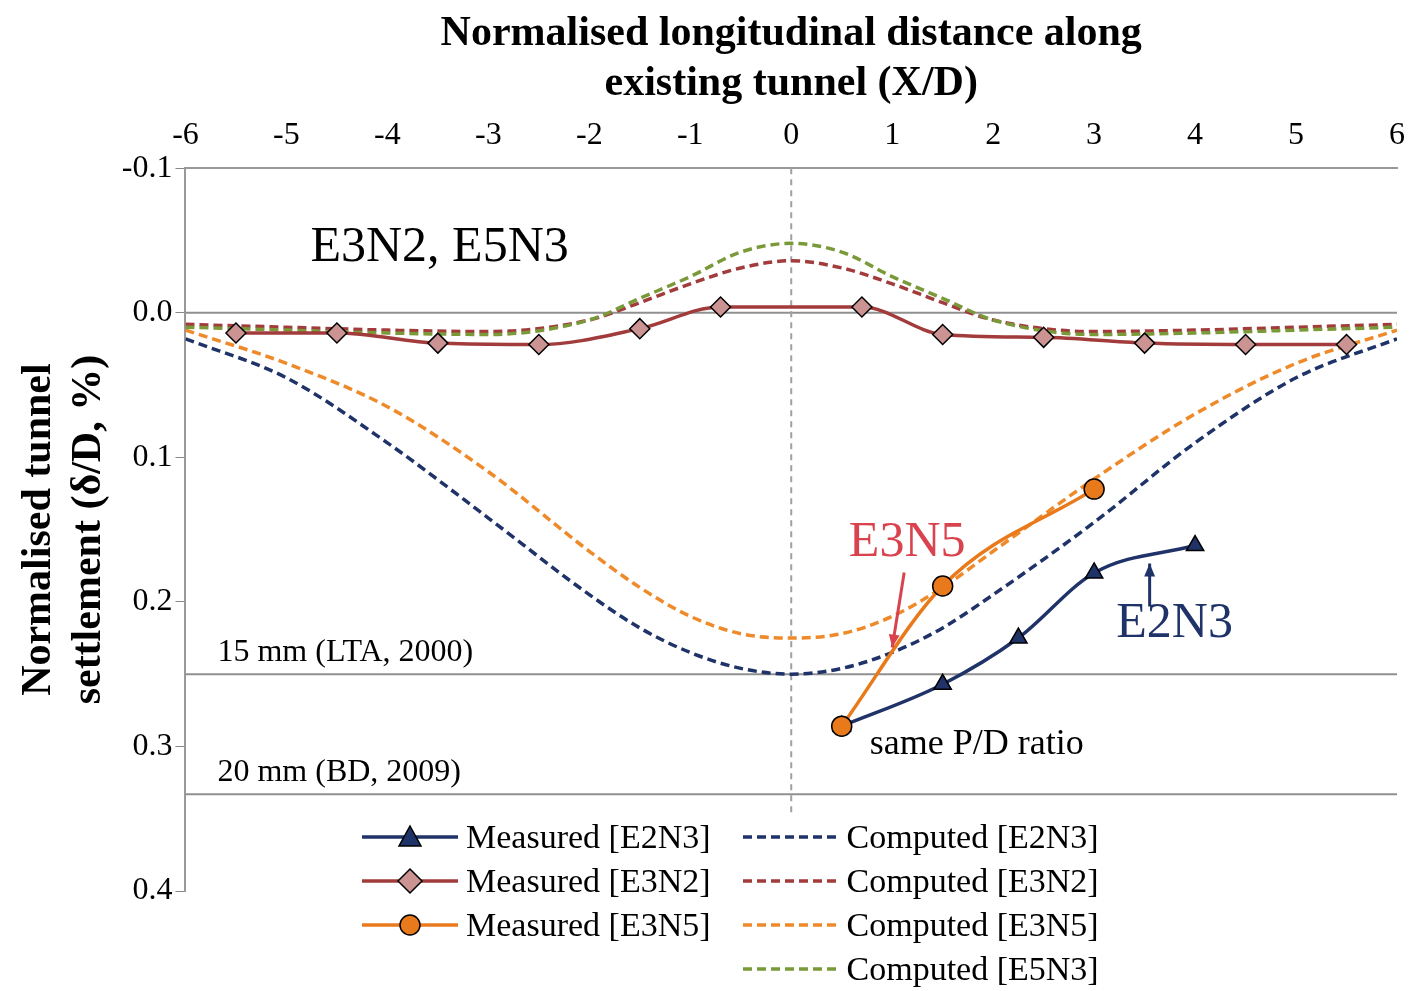 This screenshot has width=1413, height=991. What do you see at coordinates (387, 133) in the screenshot?
I see `x-tick-label: -4` at bounding box center [387, 133].